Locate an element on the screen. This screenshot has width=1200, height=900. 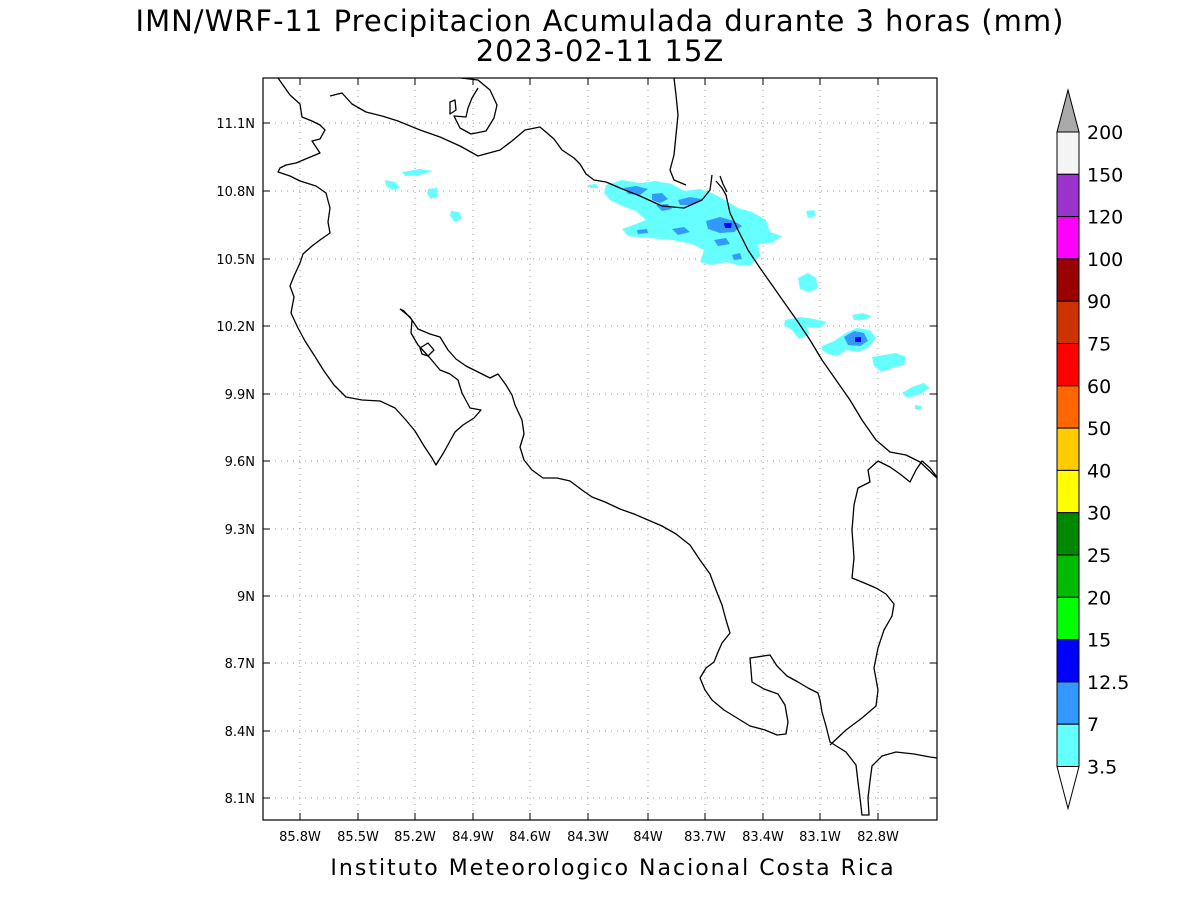
lat-label: 10.2N is located at coordinates (235, 327).